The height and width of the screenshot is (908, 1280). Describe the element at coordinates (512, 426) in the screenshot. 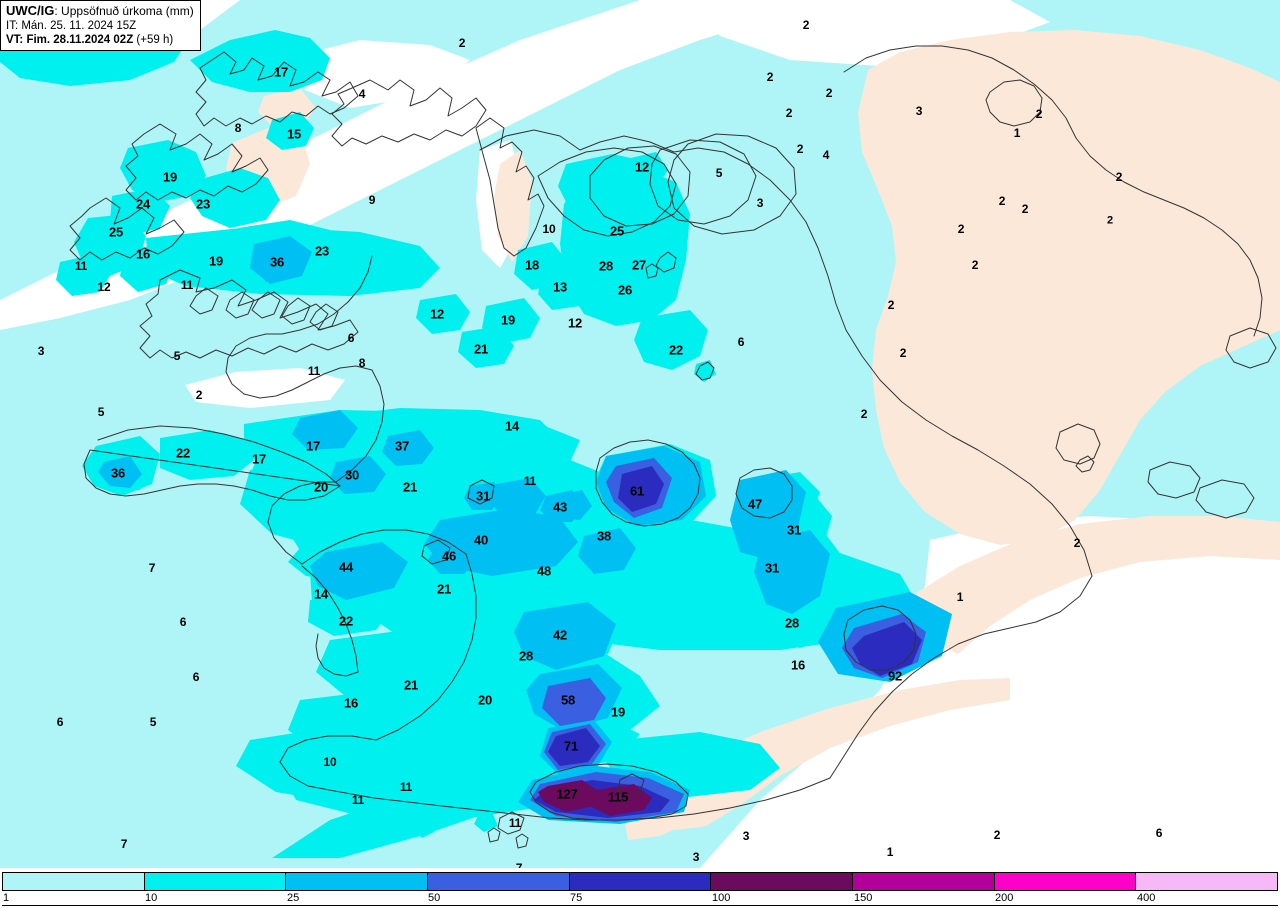

I see `precip-value-label: 14` at that location.